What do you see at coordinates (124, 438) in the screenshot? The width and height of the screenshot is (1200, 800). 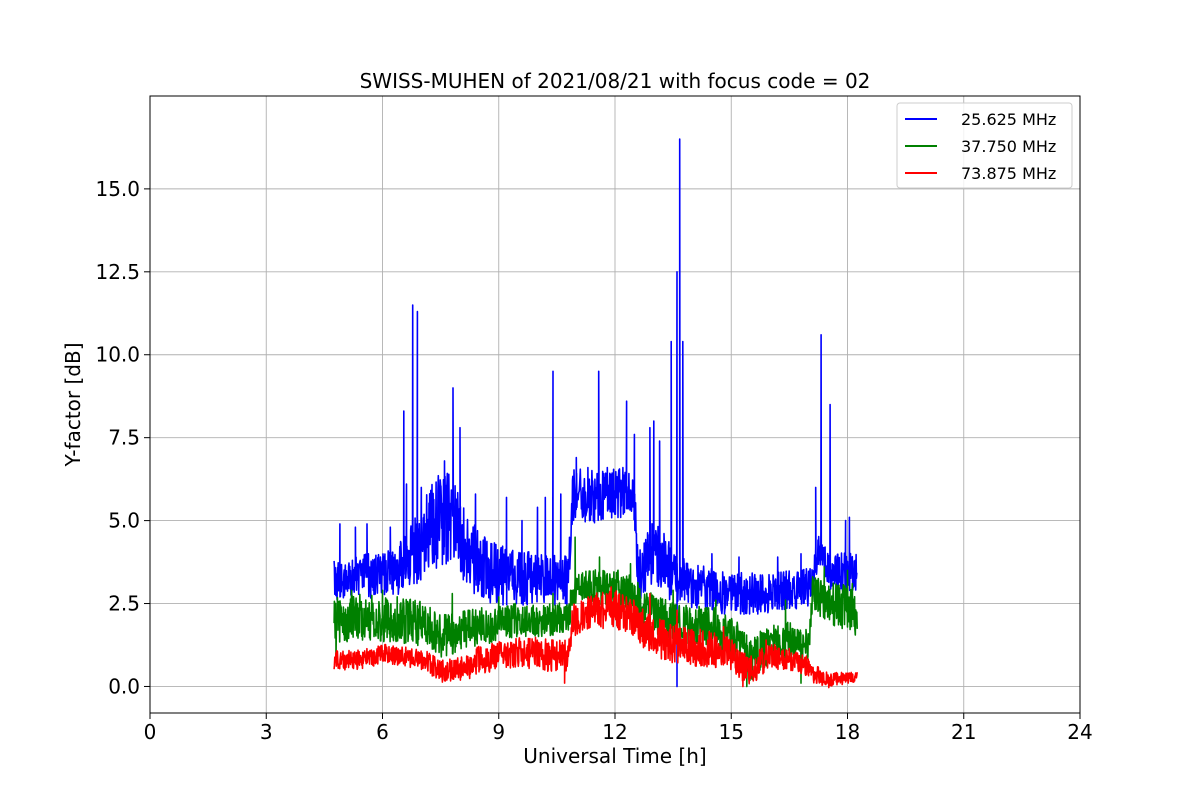 I see `y-tick-label: 7.5` at bounding box center [124, 438].